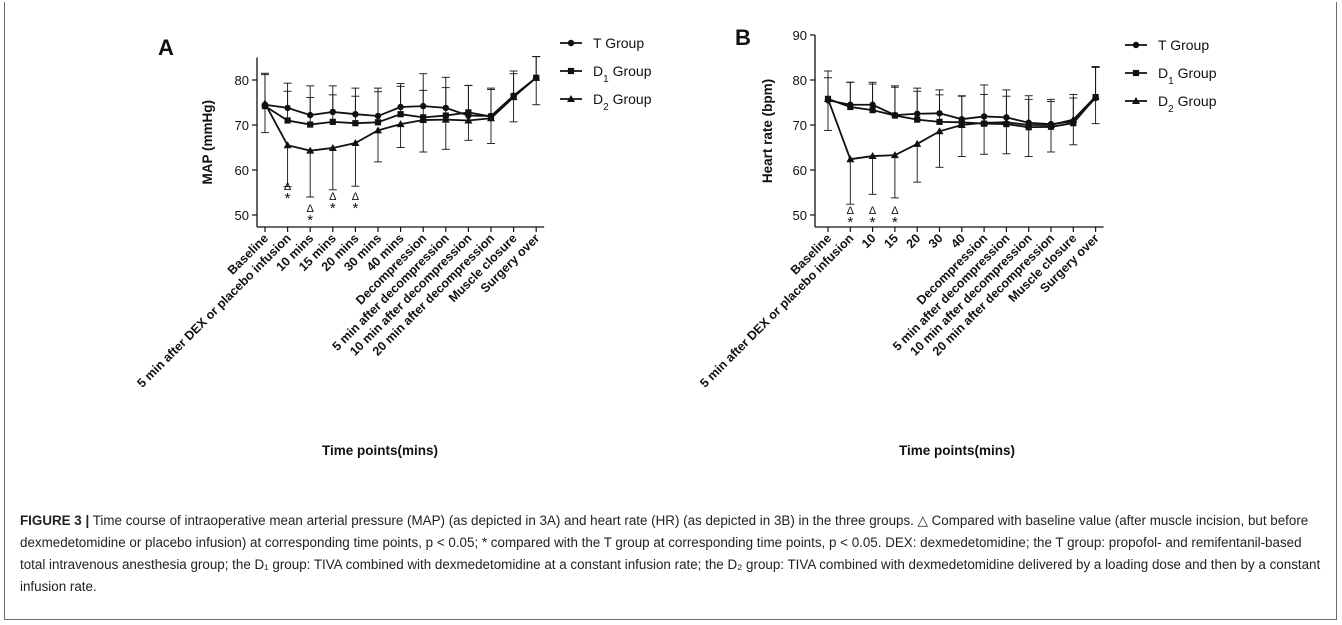 Image resolution: width=1342 pixels, height=625 pixels. What do you see at coordinates (800, 35) in the screenshot?
I see `y-tick-label: 90` at bounding box center [800, 35].